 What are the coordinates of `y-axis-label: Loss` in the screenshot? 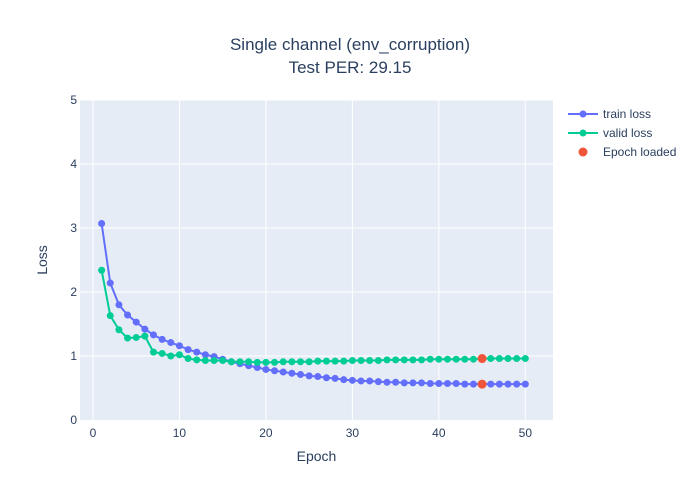 It's located at (42, 260).